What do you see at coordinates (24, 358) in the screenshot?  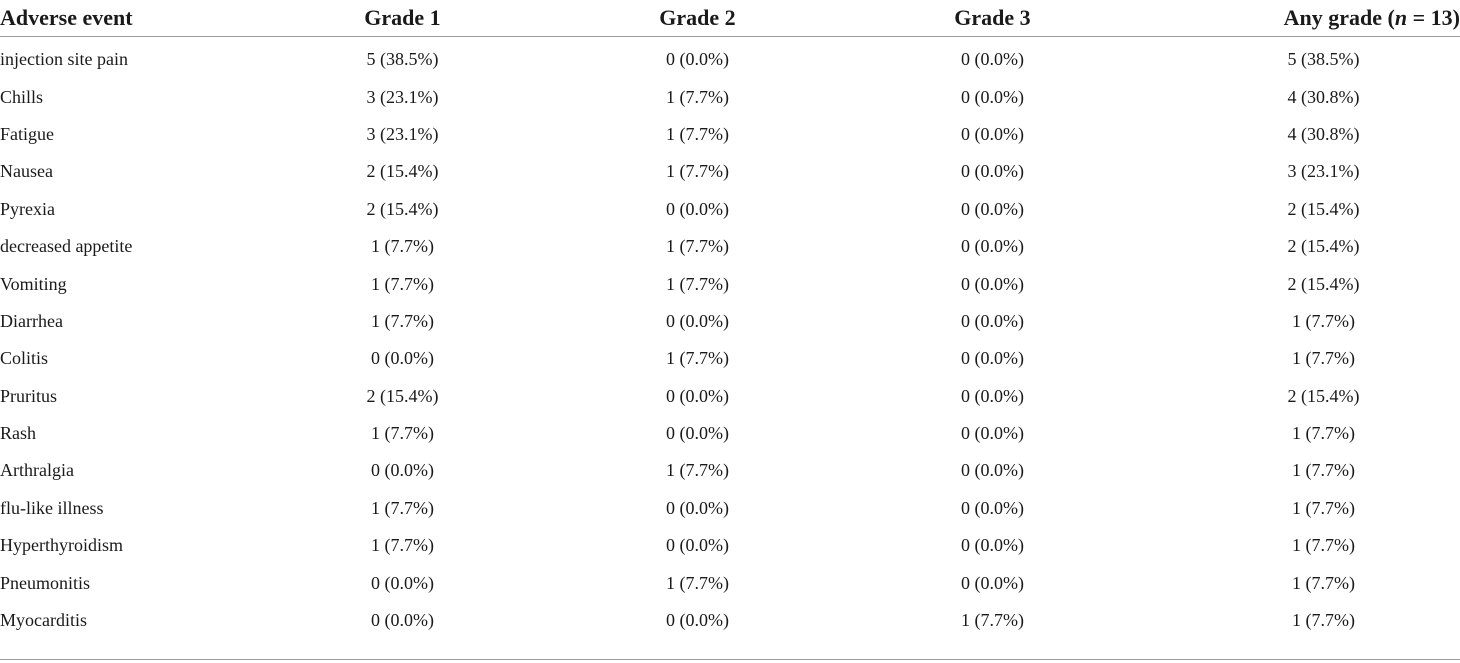 I see `cell-adverse-event: Colitis` at bounding box center [24, 358].